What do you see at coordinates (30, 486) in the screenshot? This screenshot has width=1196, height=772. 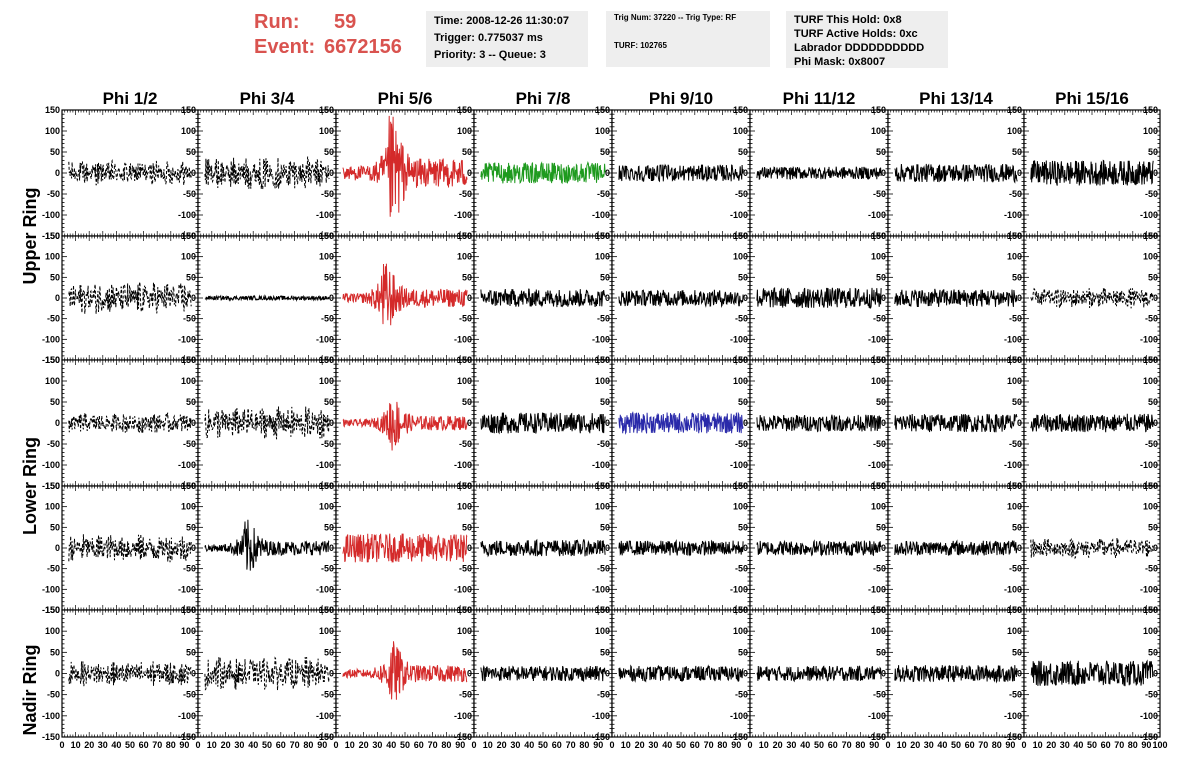 I see `ring-label-2: Lower Ring` at bounding box center [30, 486].